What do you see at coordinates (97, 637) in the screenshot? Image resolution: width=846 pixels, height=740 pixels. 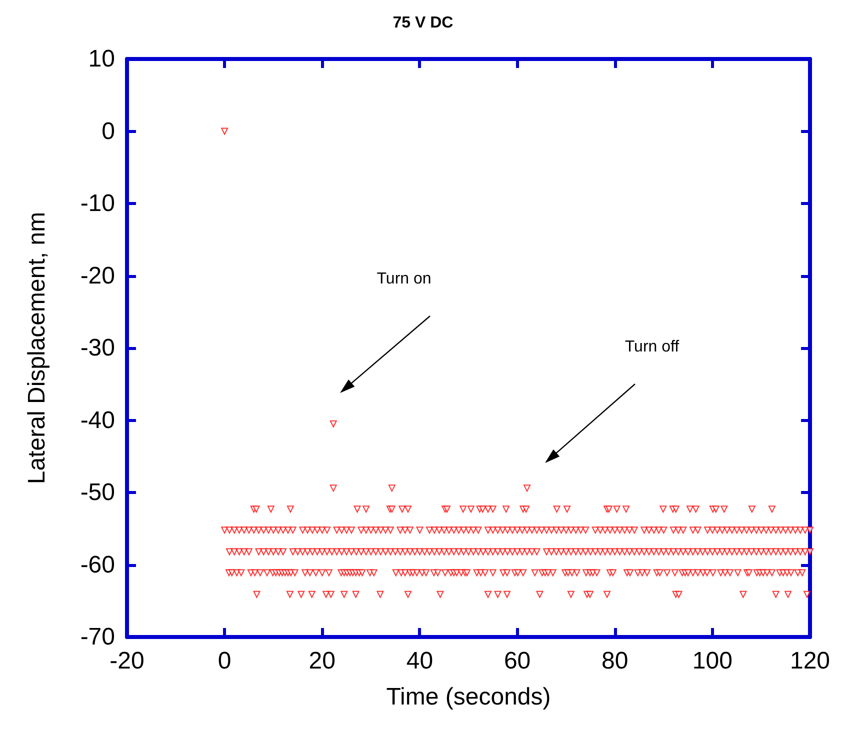 I see `y-tick-label: -70` at bounding box center [97, 637].